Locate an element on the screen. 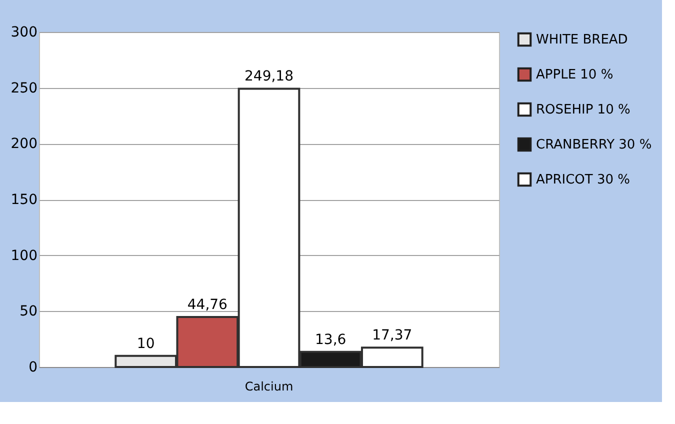 This screenshot has height=424, width=675. data-label: 13,6 is located at coordinates (330, 340).